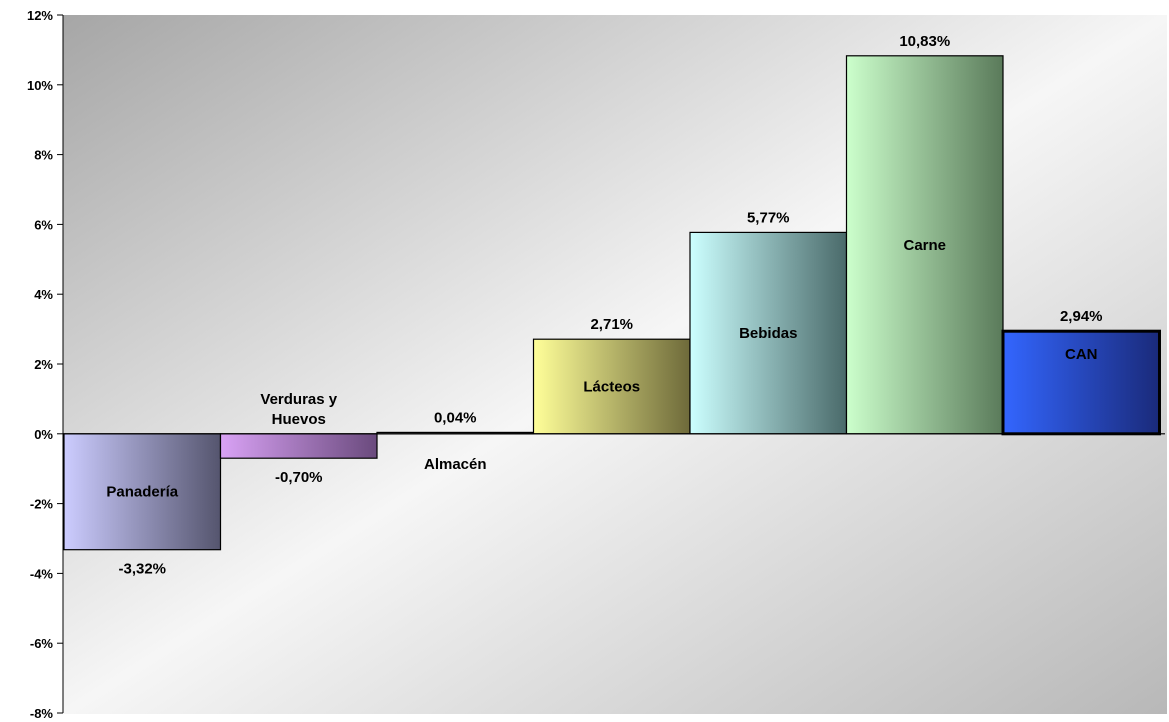  I want to click on data-label: 10,83%, so click(924, 41).